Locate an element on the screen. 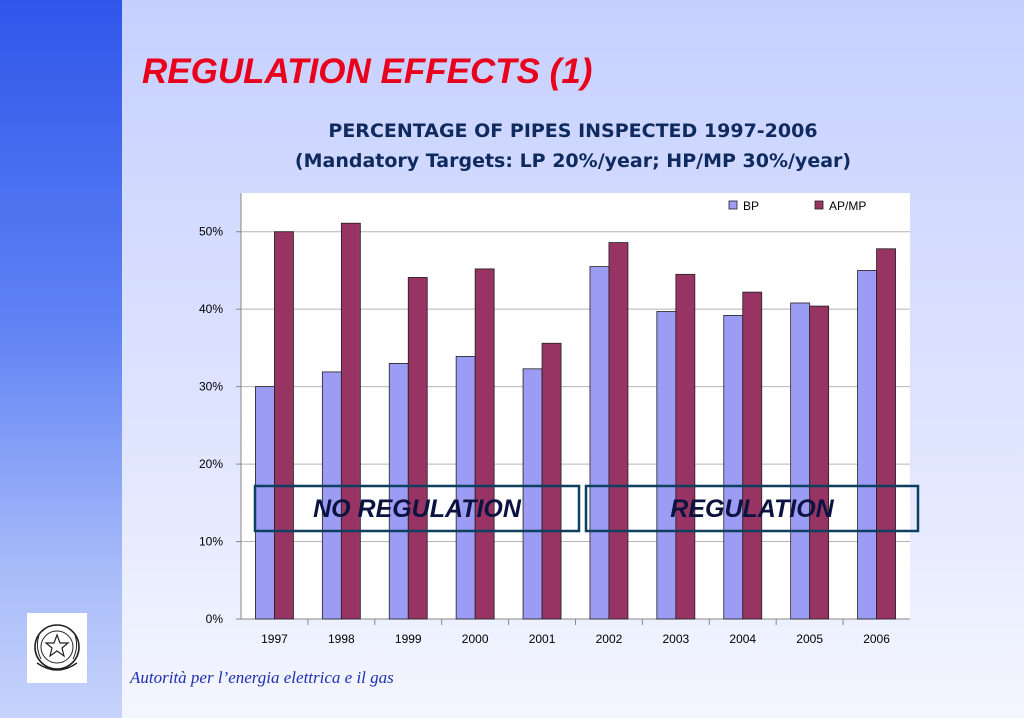 The width and height of the screenshot is (1024, 718). bar-bp-2004 is located at coordinates (733, 467).